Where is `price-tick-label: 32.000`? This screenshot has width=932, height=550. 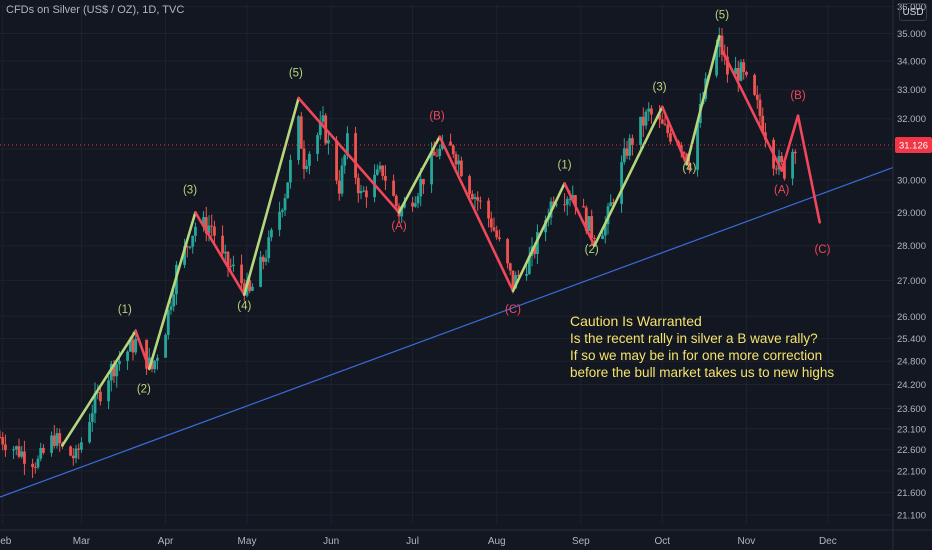
price-tick-label: 32.000 is located at coordinates (911, 119).